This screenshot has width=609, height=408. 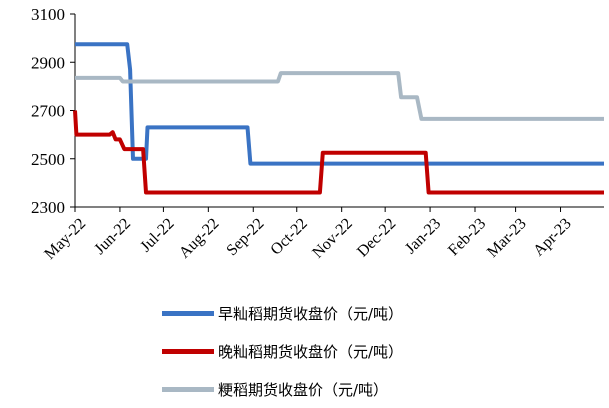 What do you see at coordinates (423, 236) in the screenshot?
I see `x-tick-label: Jan-23` at bounding box center [423, 236].